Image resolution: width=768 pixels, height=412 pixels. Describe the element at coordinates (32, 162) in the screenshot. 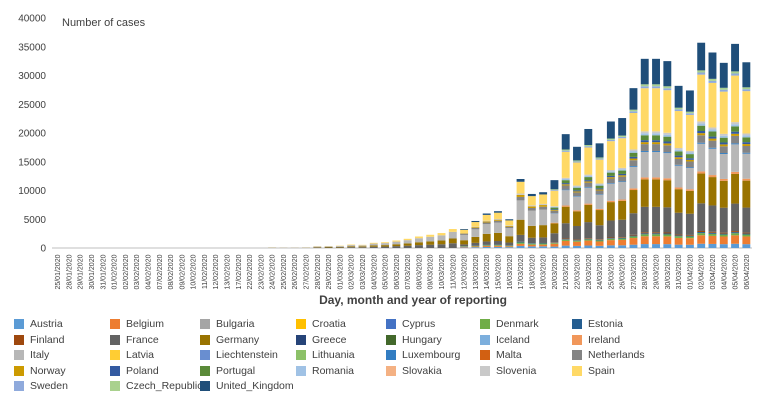

I see `y-tick-label: 15000` at that location.